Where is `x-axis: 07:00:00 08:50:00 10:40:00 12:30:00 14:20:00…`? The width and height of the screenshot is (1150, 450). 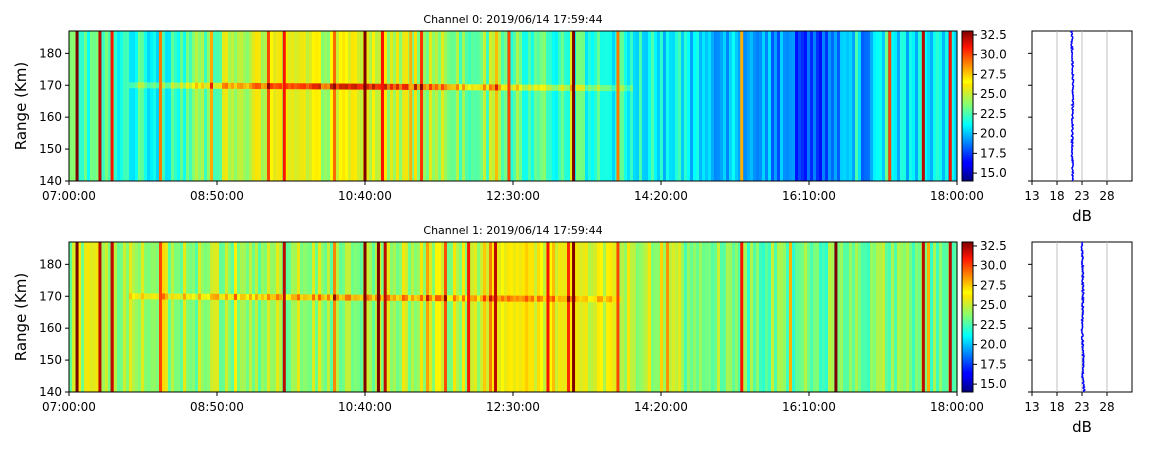 x-axis: 07:00:00 08:50:00 10:40:00 12:30:00 14:20:00… is located at coordinates (513, 192).